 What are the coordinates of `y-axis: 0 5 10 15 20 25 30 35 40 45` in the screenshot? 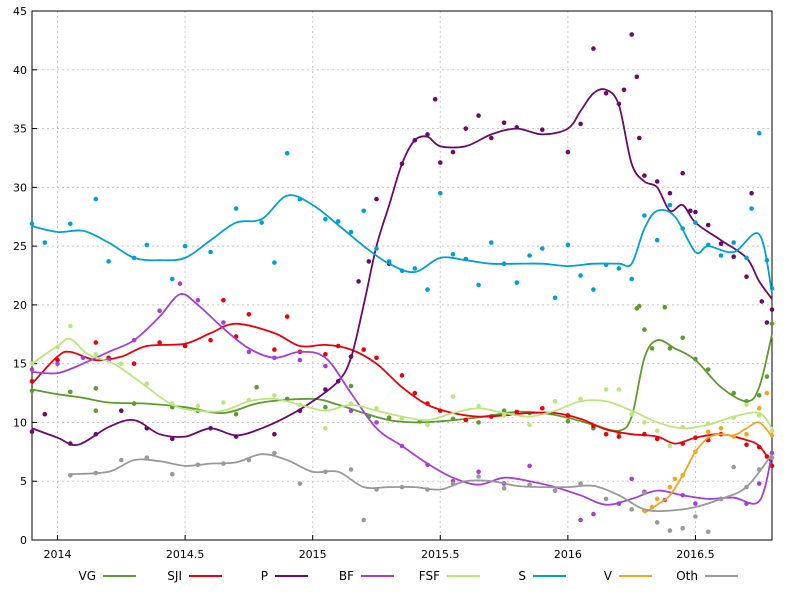 It's located at (25, 276).